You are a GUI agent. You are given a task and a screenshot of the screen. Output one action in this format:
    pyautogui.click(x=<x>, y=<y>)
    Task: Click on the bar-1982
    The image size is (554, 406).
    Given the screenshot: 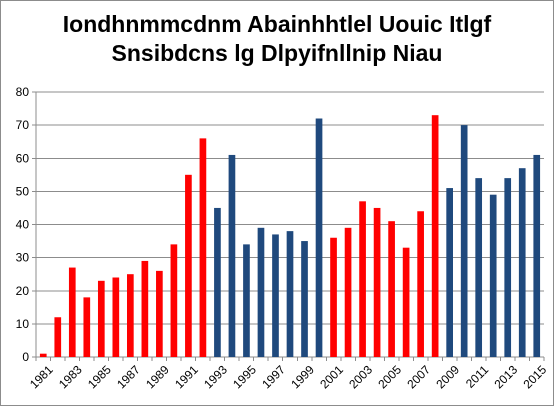 What is the action you would take?
    pyautogui.click(x=58, y=337)
    